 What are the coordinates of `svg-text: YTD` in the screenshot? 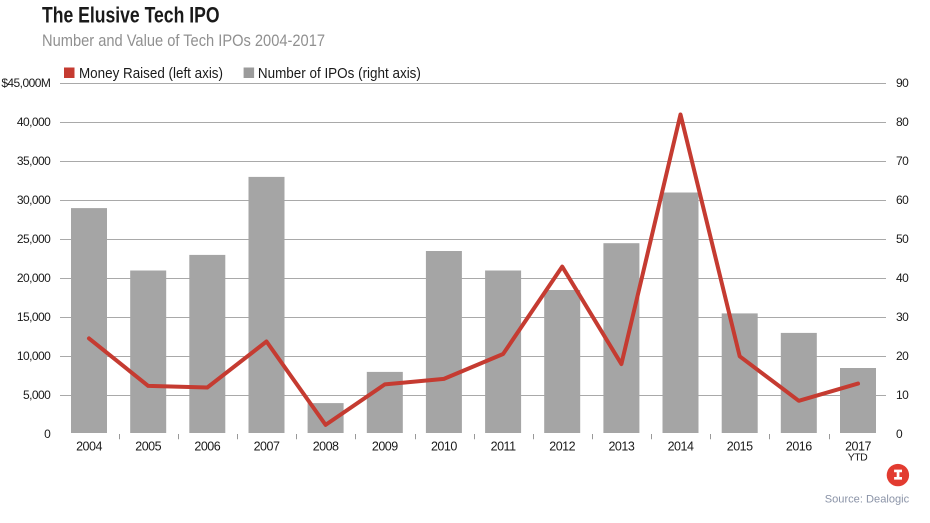 It's located at (858, 458).